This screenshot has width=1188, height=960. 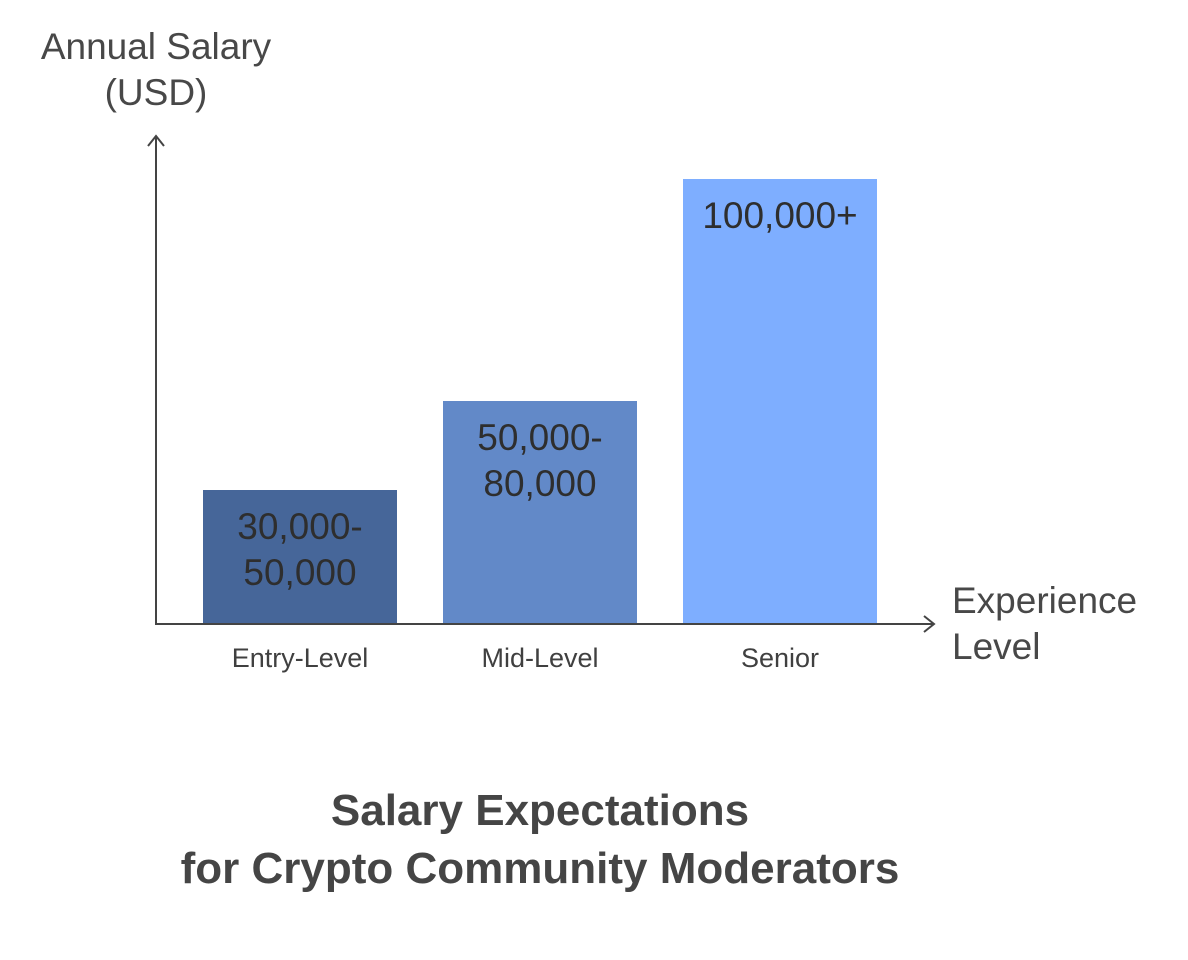 I want to click on x-tick-label-senior: Senior, so click(x=780, y=658).